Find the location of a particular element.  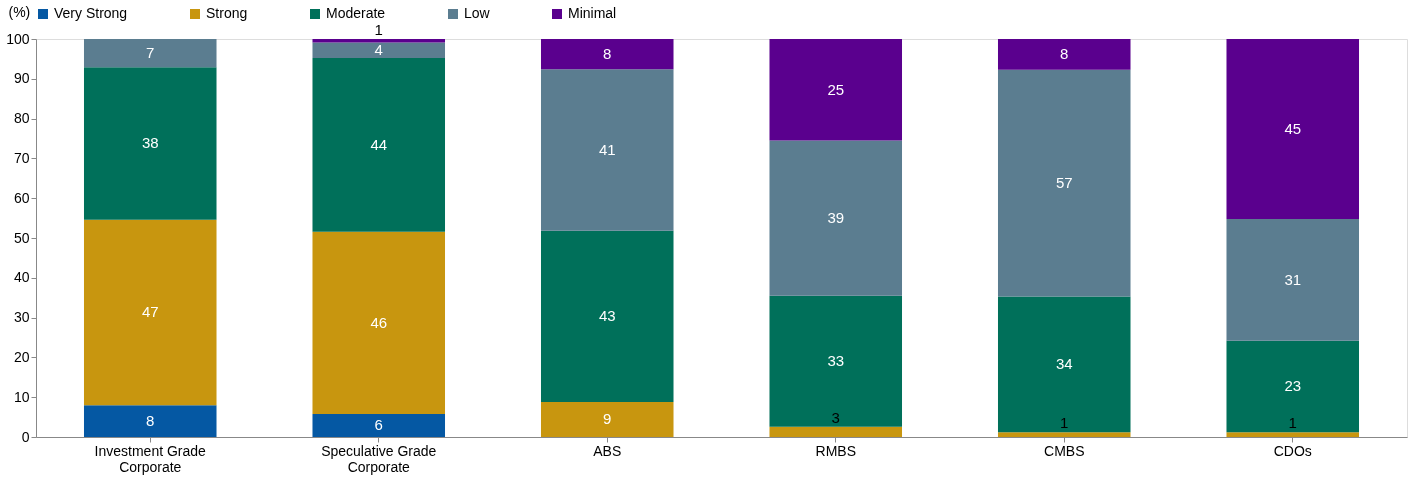

data-label: 39 is located at coordinates (836, 218).